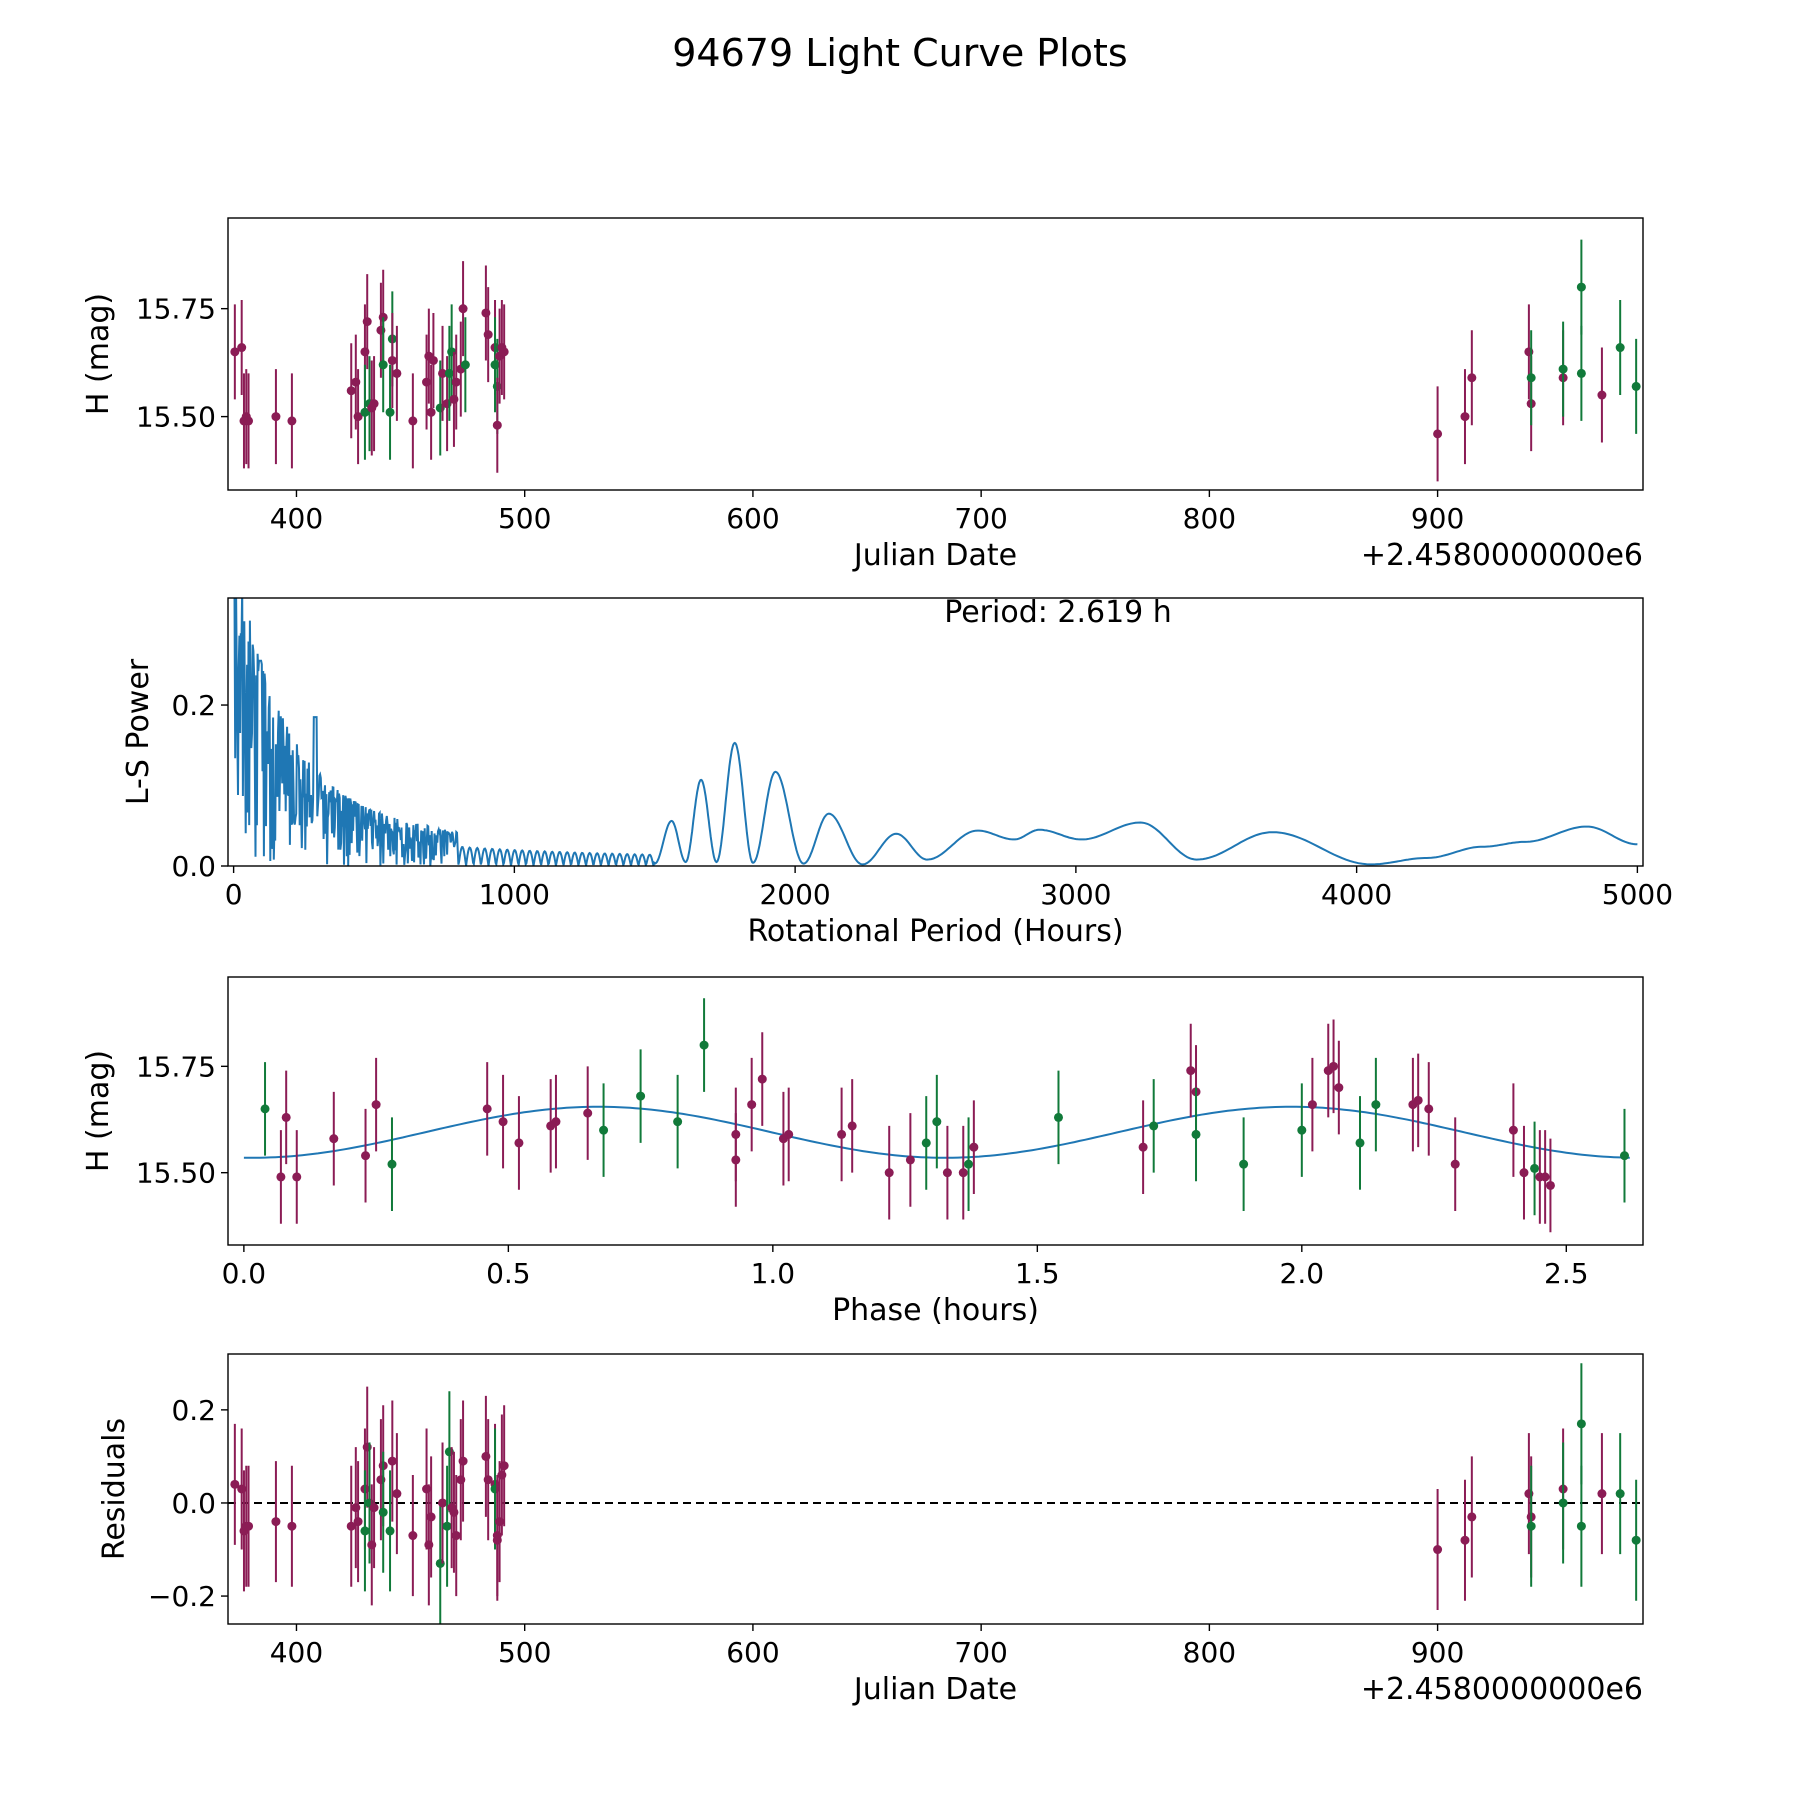  What do you see at coordinates (1356, 894) in the screenshot?
I see `x-tick-label: 4000` at bounding box center [1356, 894].